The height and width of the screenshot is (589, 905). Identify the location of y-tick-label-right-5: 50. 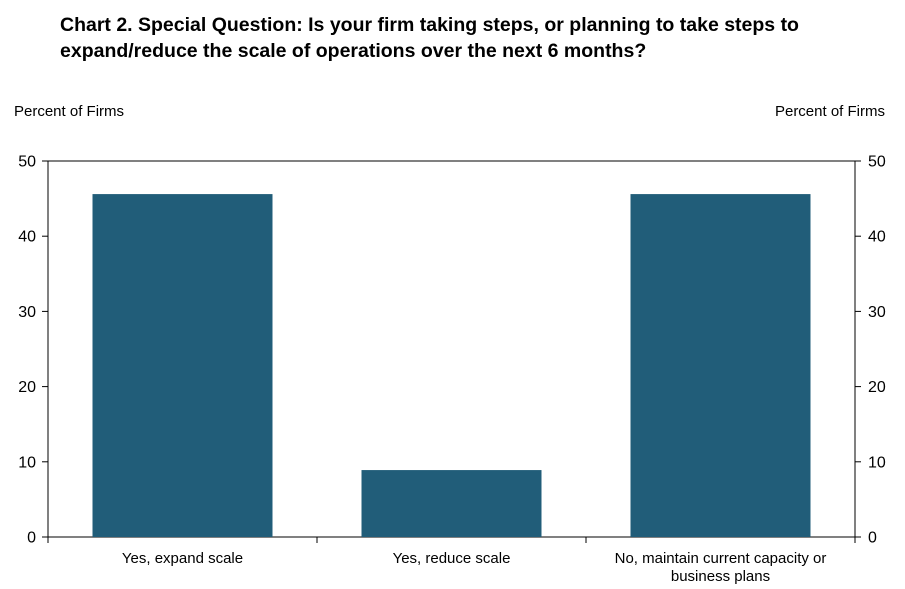
(877, 162).